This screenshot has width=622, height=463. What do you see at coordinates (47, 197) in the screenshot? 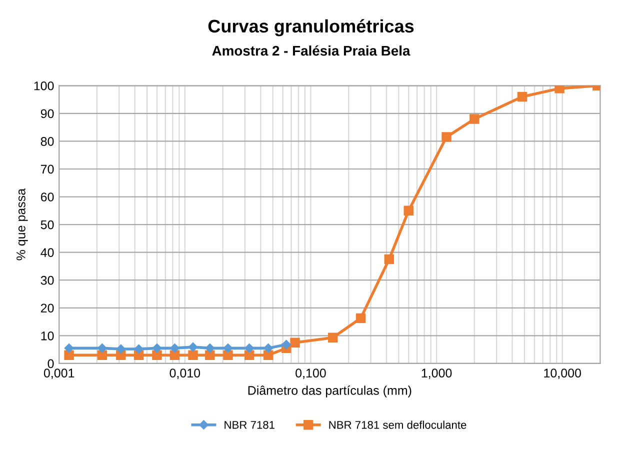
I see `y-tick-label: 60` at bounding box center [47, 197].